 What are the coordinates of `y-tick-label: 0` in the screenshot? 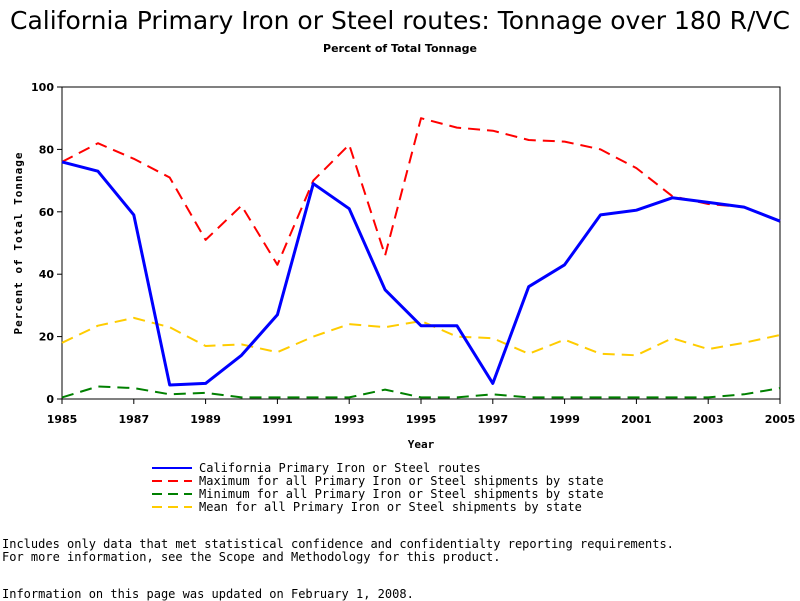 It's located at (50, 399).